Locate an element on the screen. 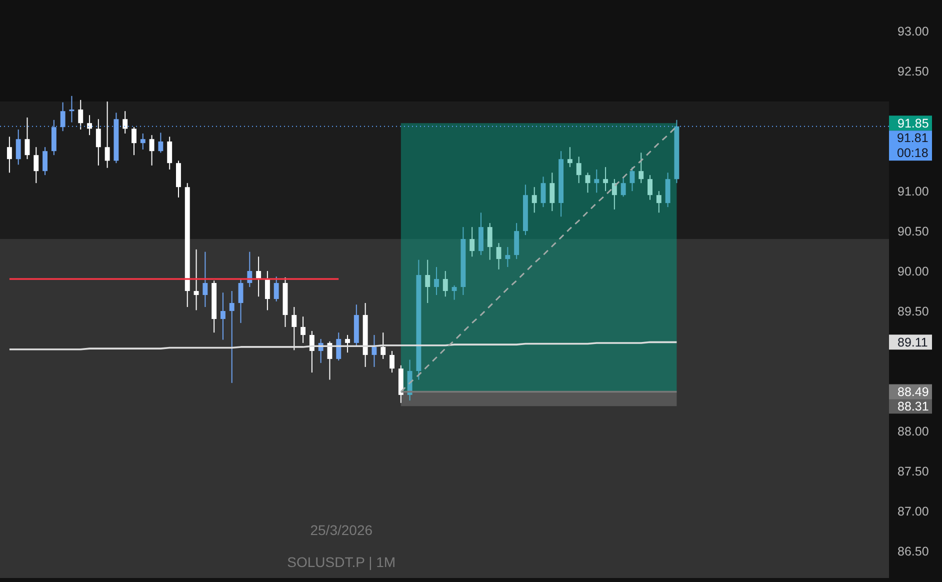  y-tick-label: 89.50 is located at coordinates (913, 311).